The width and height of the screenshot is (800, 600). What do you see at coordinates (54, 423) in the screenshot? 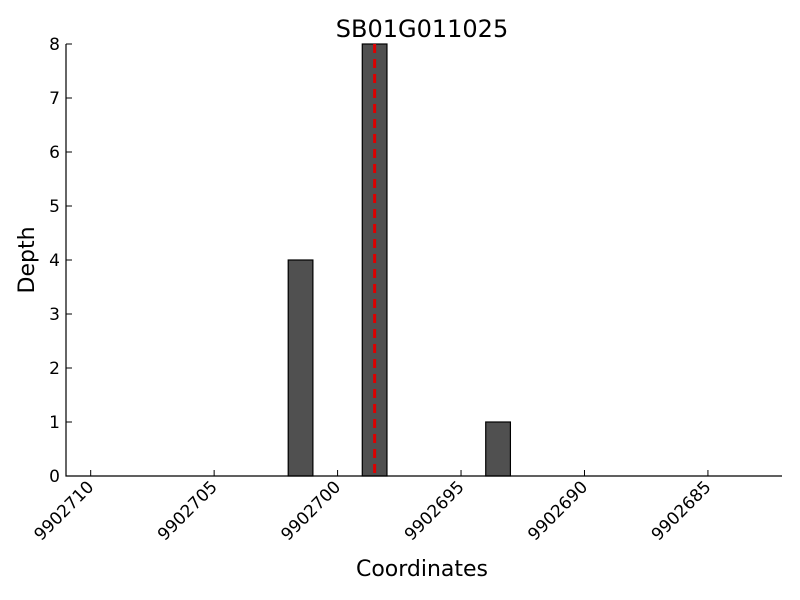
I see `y-tick-label: 1` at bounding box center [54, 423].